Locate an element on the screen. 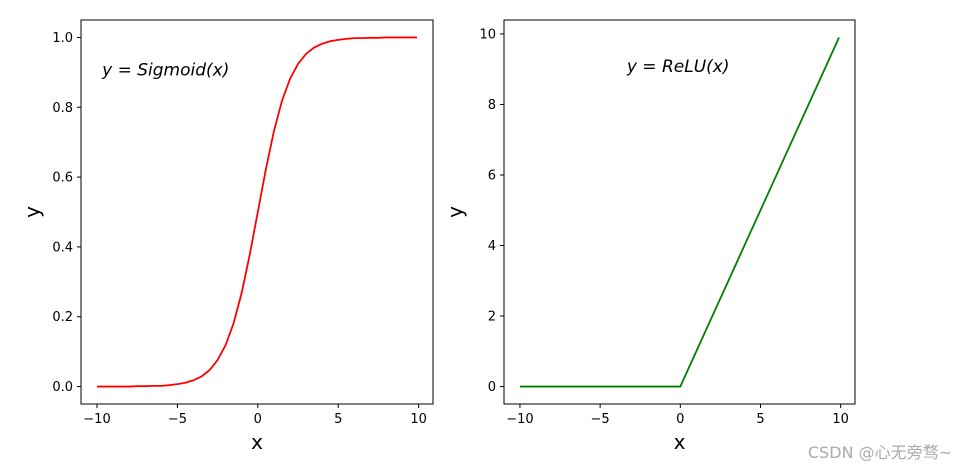  y-tick-label: 0.4 is located at coordinates (62, 247).